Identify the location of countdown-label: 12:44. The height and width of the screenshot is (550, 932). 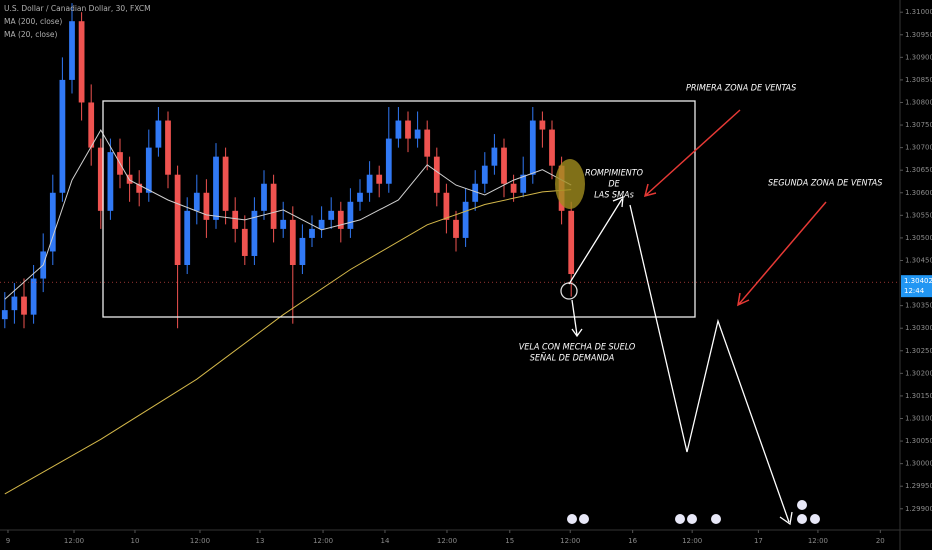
(914, 291).